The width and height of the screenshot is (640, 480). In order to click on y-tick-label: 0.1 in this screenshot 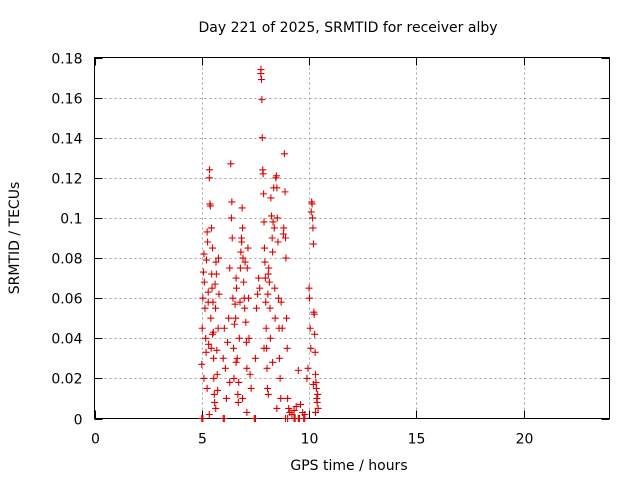, I will do `click(71, 220)`.